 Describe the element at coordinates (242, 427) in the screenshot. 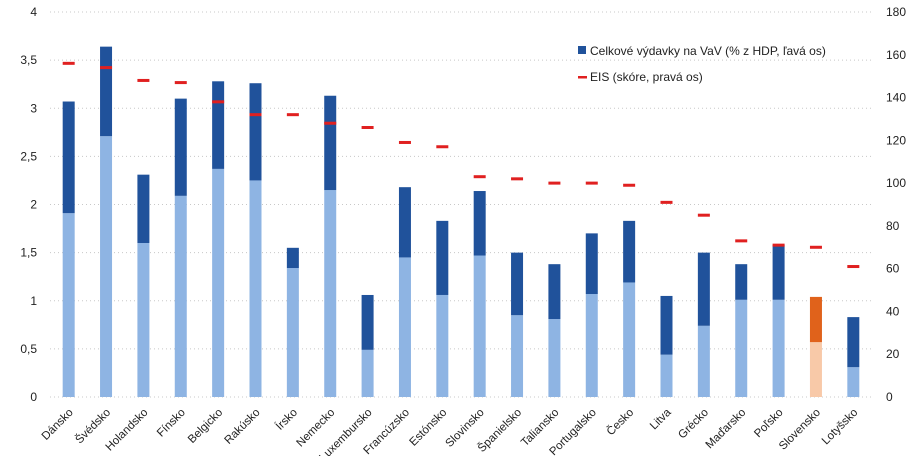

I see `category-label: Rakúsko` at that location.